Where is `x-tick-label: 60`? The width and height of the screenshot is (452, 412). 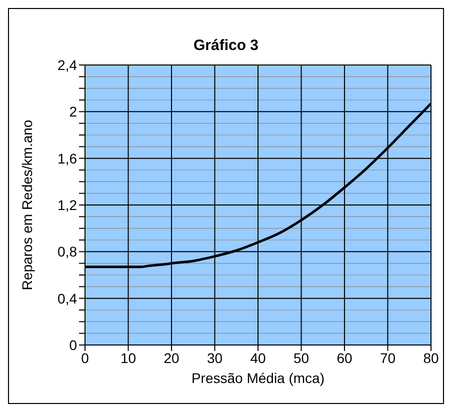
x-tick-label: 60 is located at coordinates (344, 358).